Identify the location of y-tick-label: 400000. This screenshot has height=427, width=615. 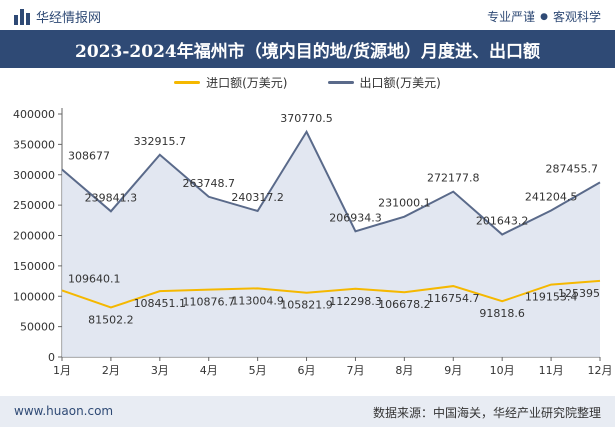
(34, 114).